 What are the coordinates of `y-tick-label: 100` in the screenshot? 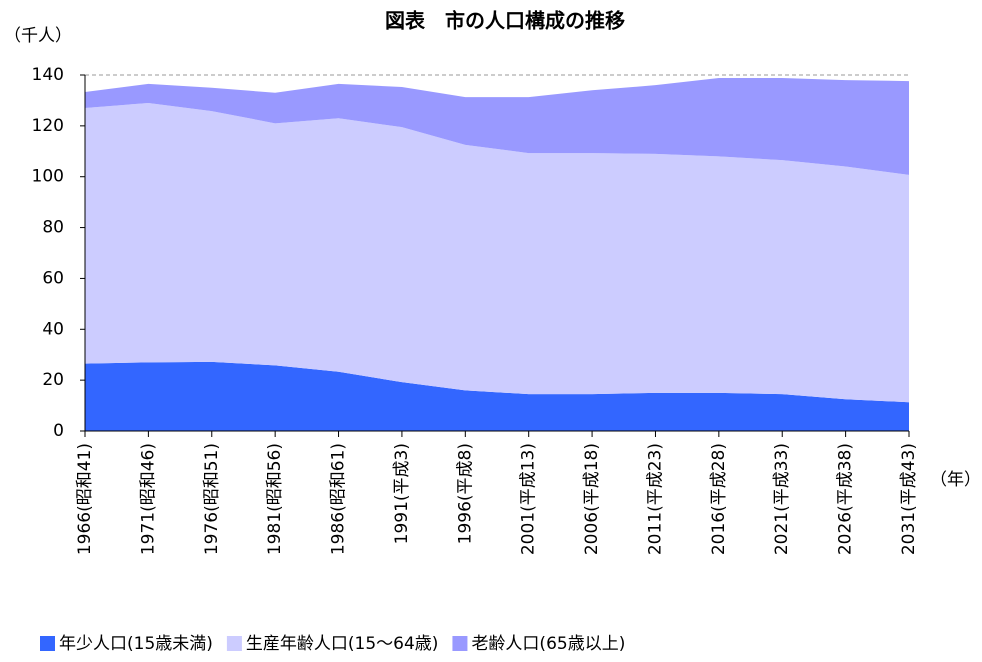 It's located at (48, 177).